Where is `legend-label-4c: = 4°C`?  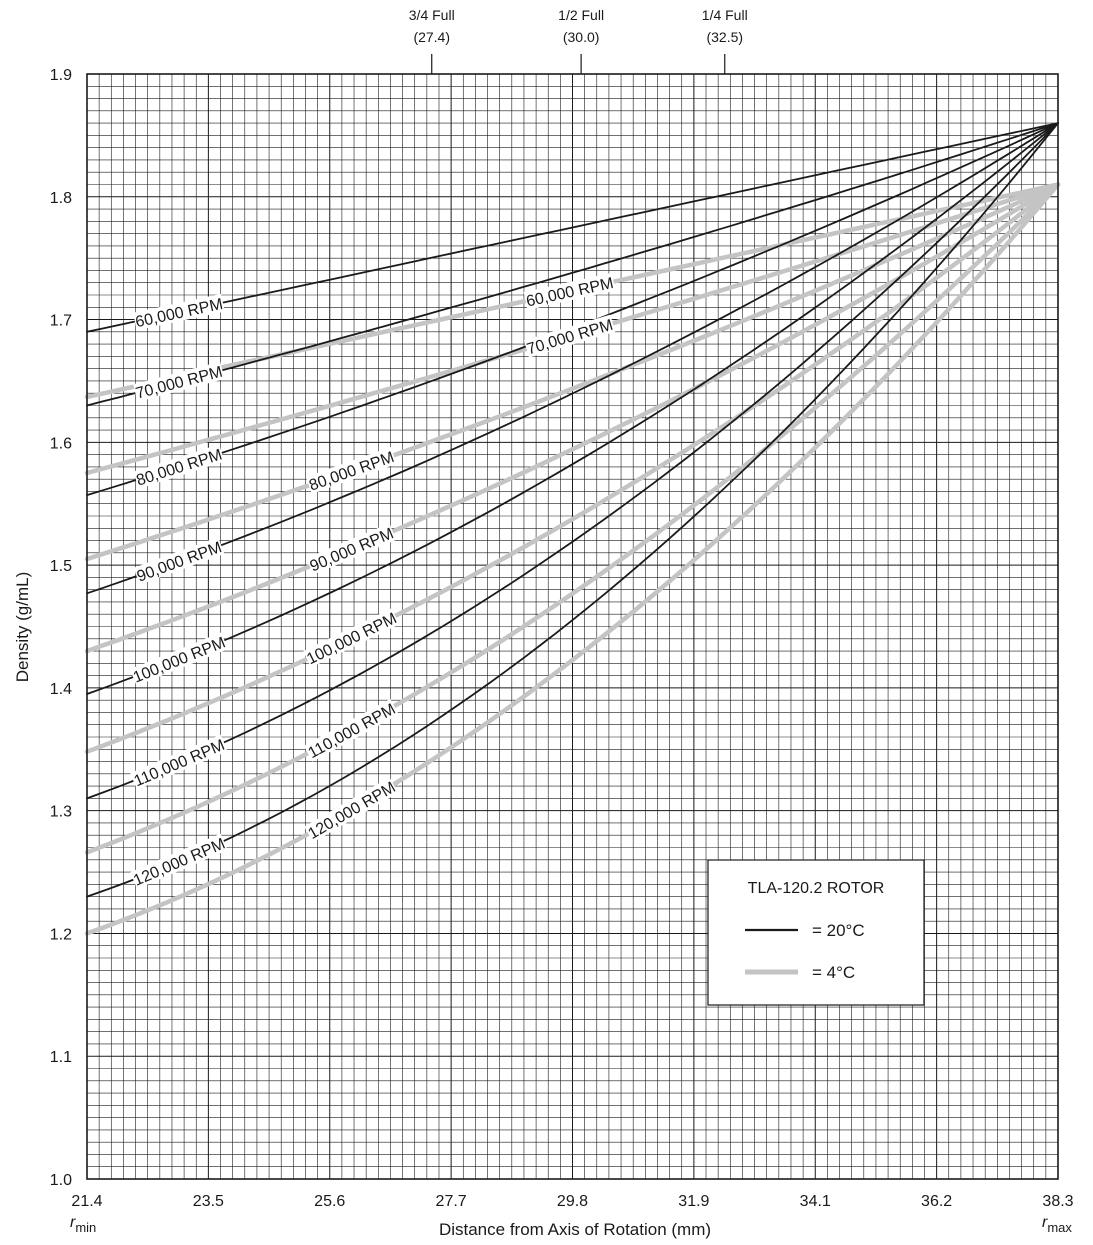 legend-label-4c: = 4°C is located at coordinates (833, 972).